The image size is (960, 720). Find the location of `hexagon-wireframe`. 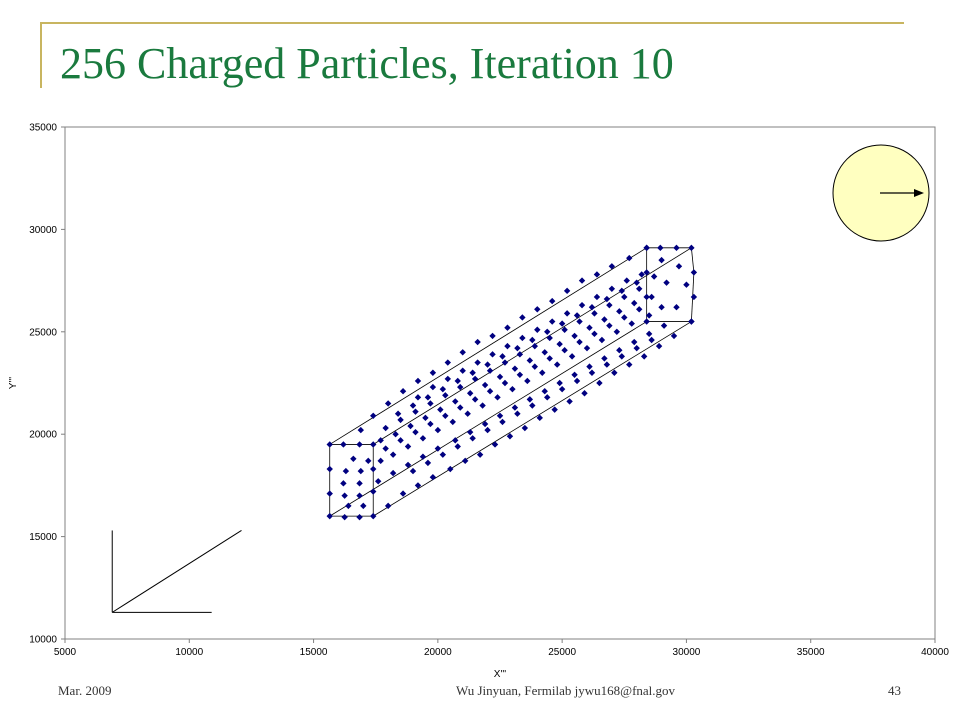

hexagon-wireframe is located at coordinates (512, 382).